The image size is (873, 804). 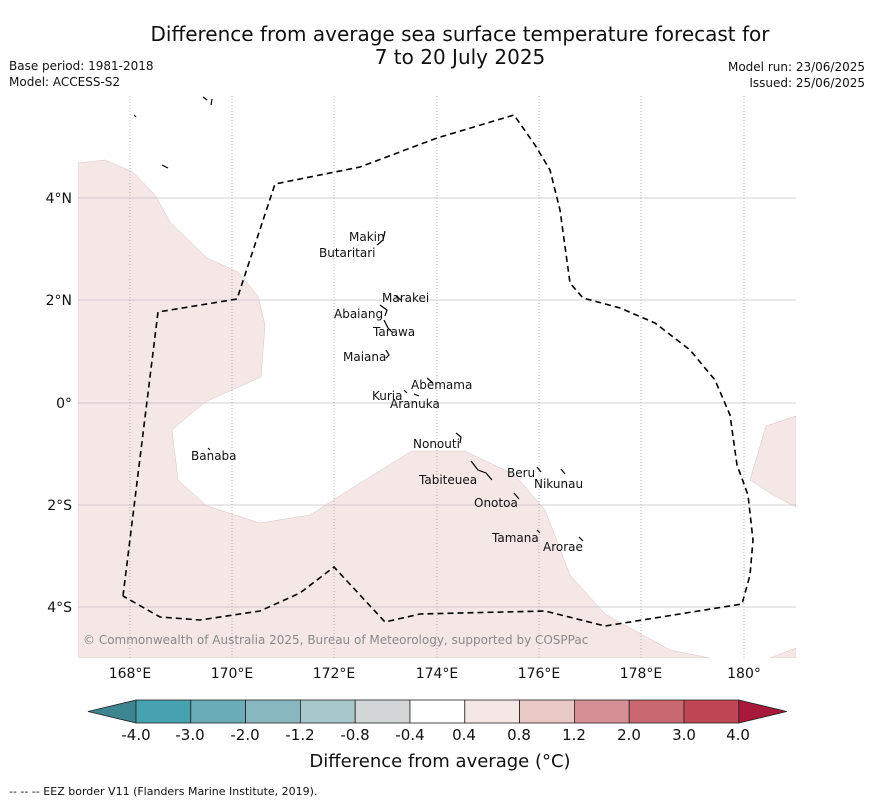 I want to click on island-label-onotoa: Onotoa, so click(x=496, y=503).